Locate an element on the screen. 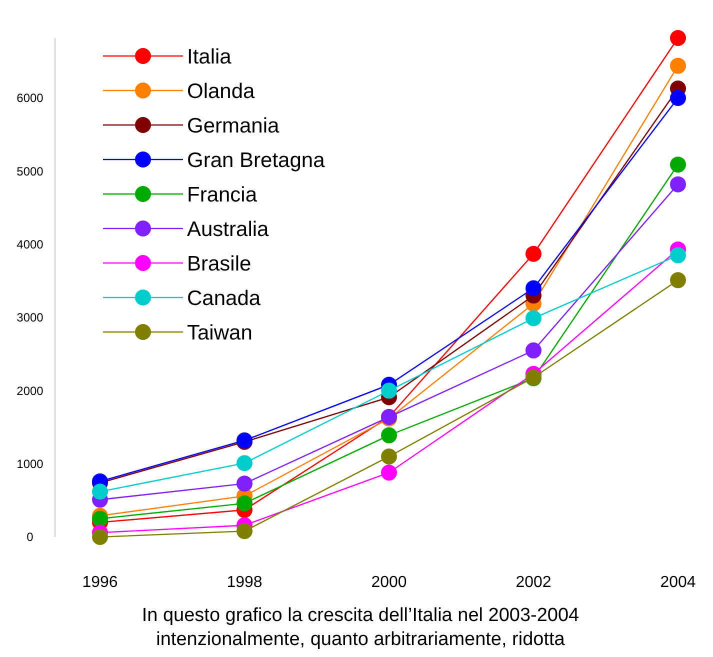  y-tick-label: 0 is located at coordinates (30, 537).